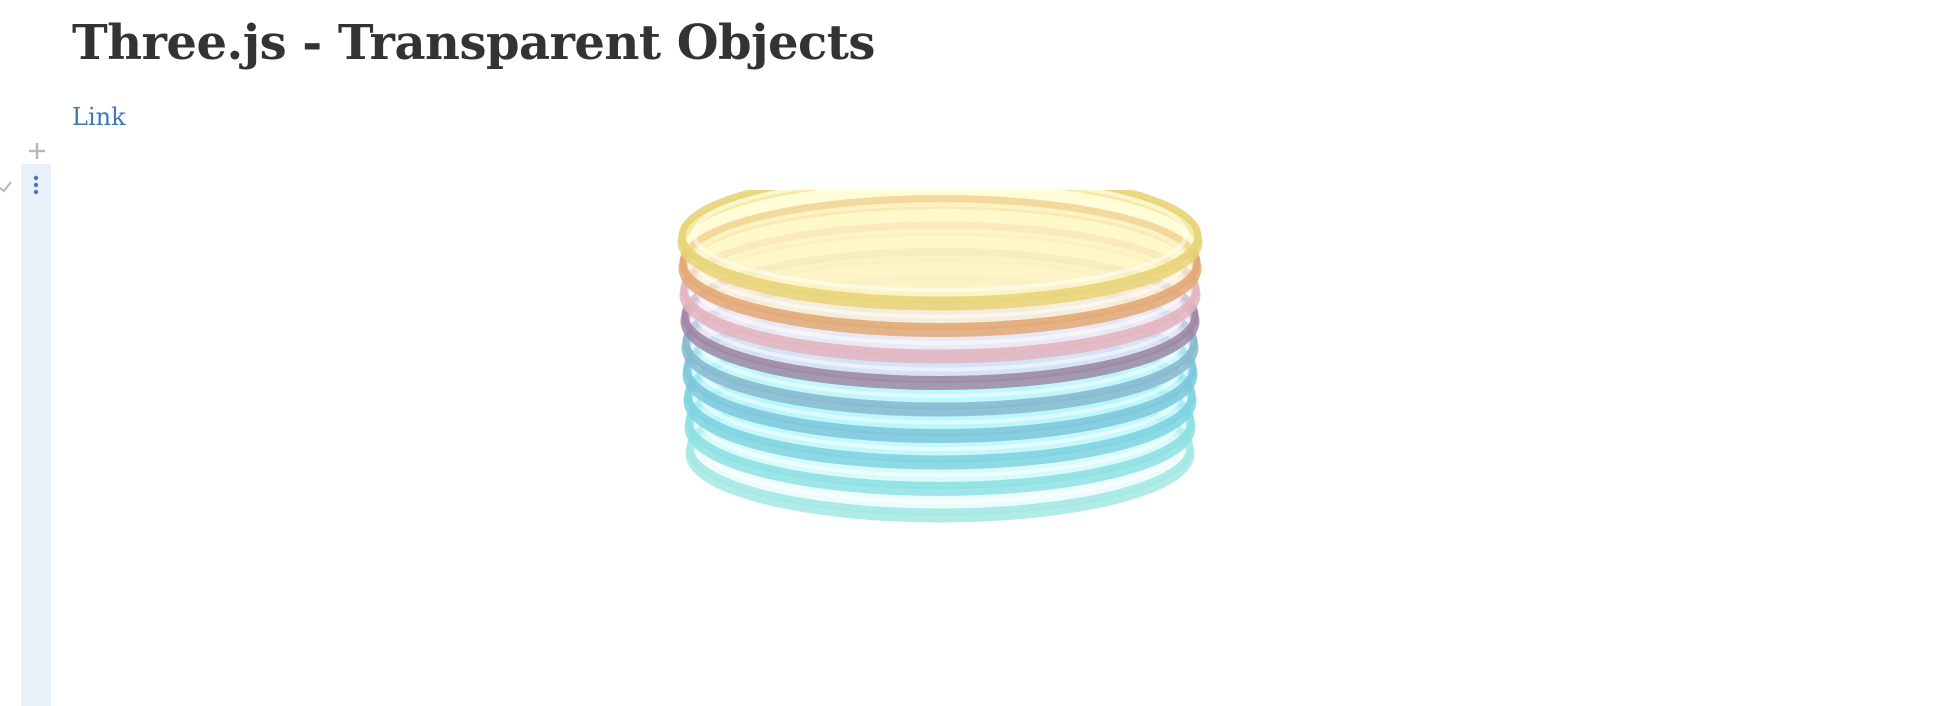 The width and height of the screenshot is (1958, 706). I want to click on add-cell-button, so click(37, 151).